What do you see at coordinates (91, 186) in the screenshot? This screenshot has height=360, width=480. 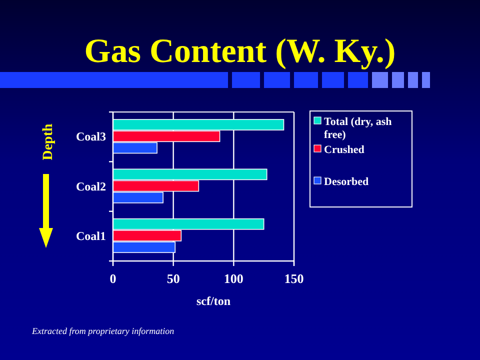 I see `y-tick-label: Coal2` at bounding box center [91, 186].